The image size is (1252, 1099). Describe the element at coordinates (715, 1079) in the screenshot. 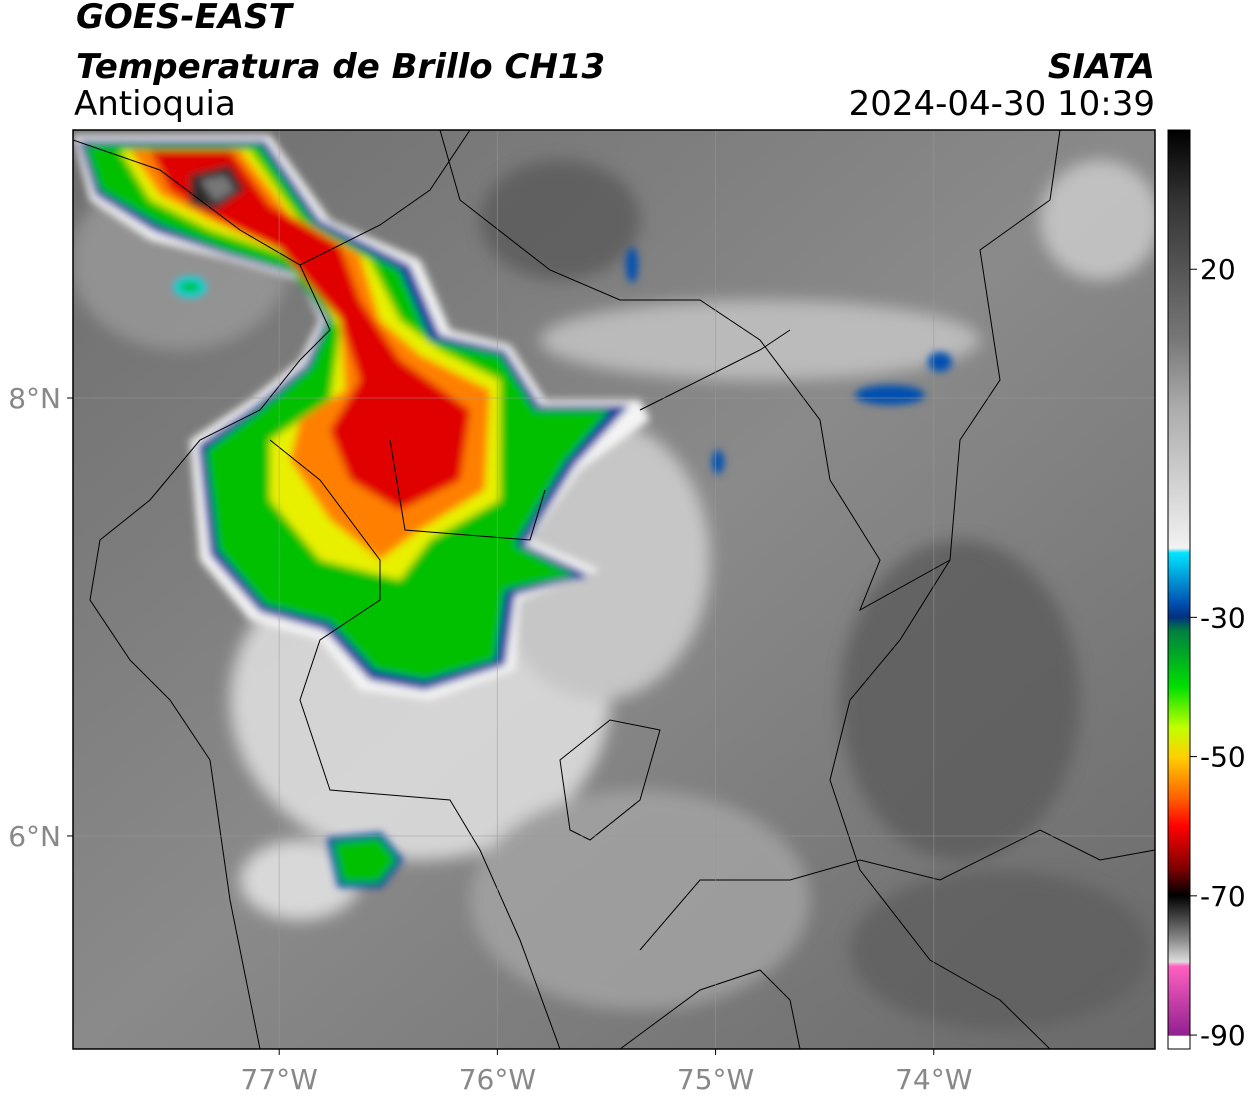

I see `x-tick-label: 75°W` at that location.